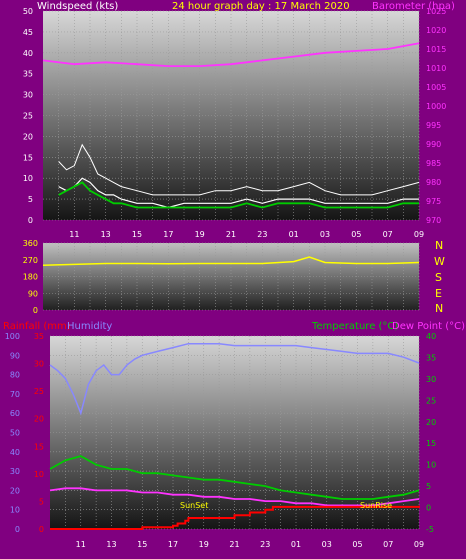  I want to click on wind-x-tick-label: 23, so click(262, 234).